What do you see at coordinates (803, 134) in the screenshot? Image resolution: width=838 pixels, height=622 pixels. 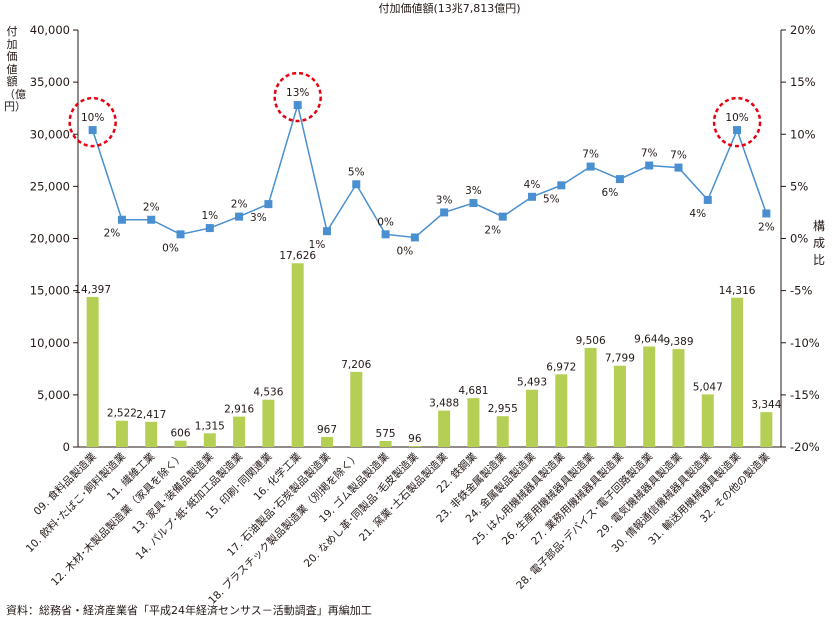 I see `y-right-tick-label: 10%` at bounding box center [803, 134].